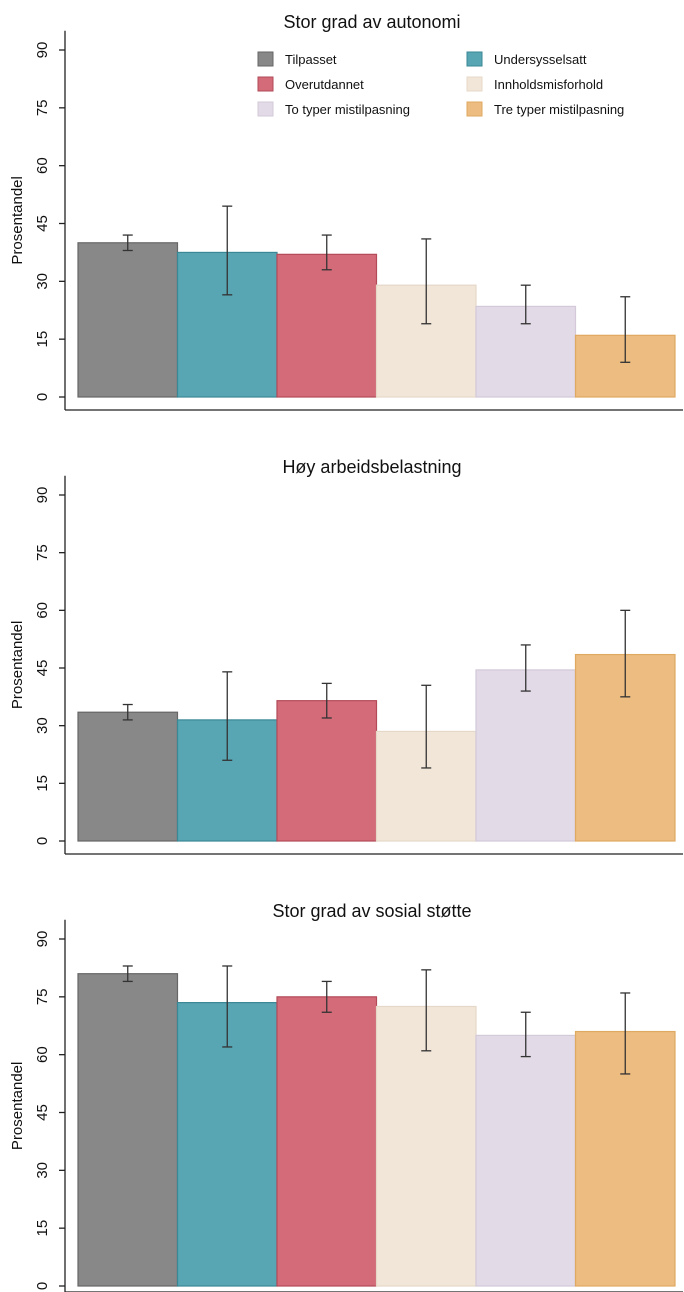 The image size is (684, 1292). Describe the element at coordinates (311, 59) in the screenshot. I see `legend-label: Tilpasset` at that location.